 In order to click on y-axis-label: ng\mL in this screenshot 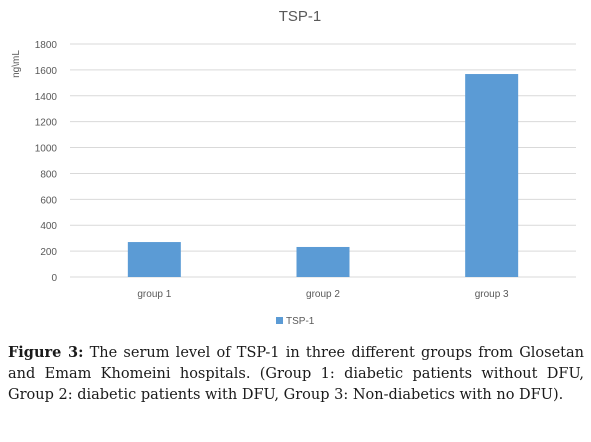, I will do `click(16, 64)`.